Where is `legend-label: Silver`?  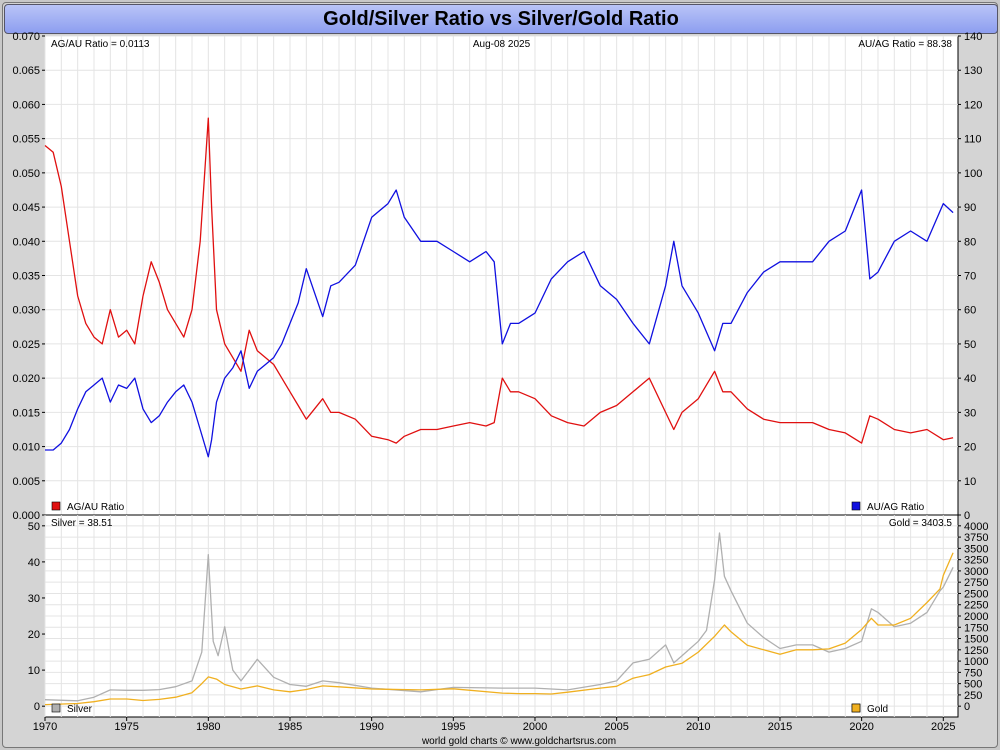 legend-label: Silver is located at coordinates (80, 709).